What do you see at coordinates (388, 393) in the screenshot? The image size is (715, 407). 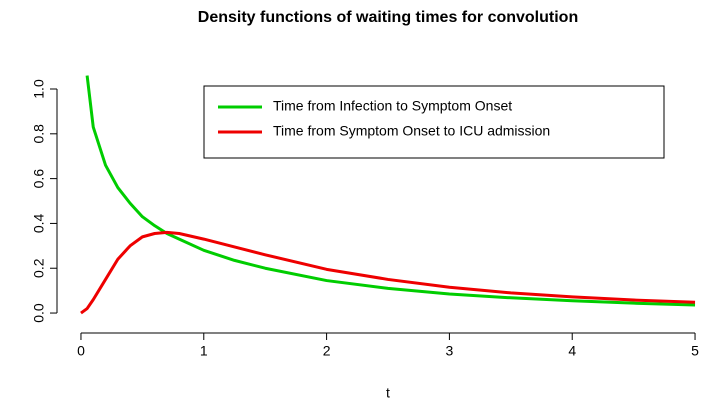 I see `x-axis-label: t` at bounding box center [388, 393].